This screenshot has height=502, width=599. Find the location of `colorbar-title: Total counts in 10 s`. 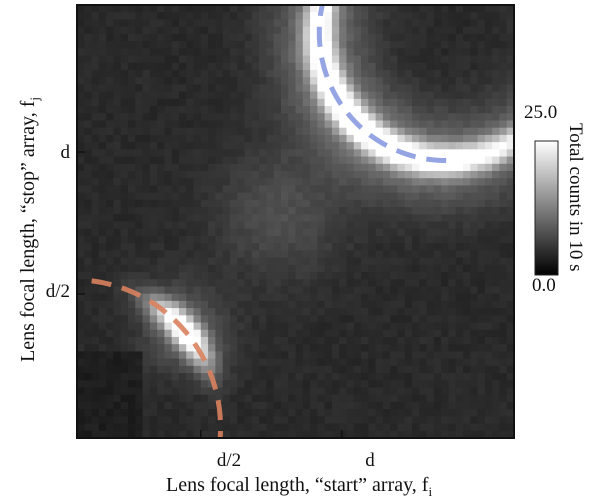

colorbar-title: Total counts in 10 s is located at coordinates (575, 197).